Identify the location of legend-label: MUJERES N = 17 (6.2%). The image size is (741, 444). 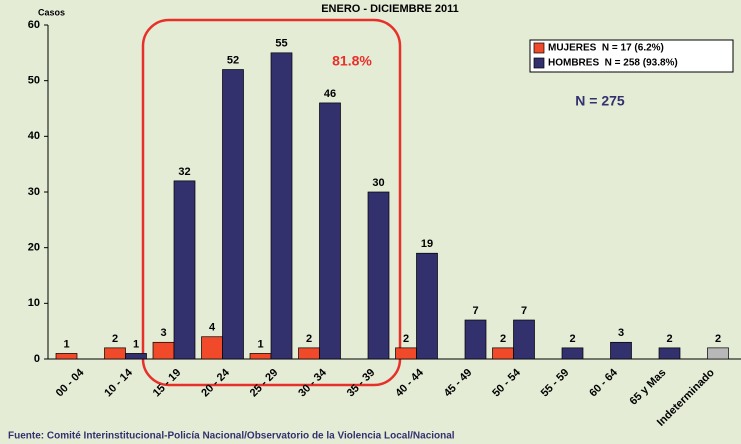
(606, 48).